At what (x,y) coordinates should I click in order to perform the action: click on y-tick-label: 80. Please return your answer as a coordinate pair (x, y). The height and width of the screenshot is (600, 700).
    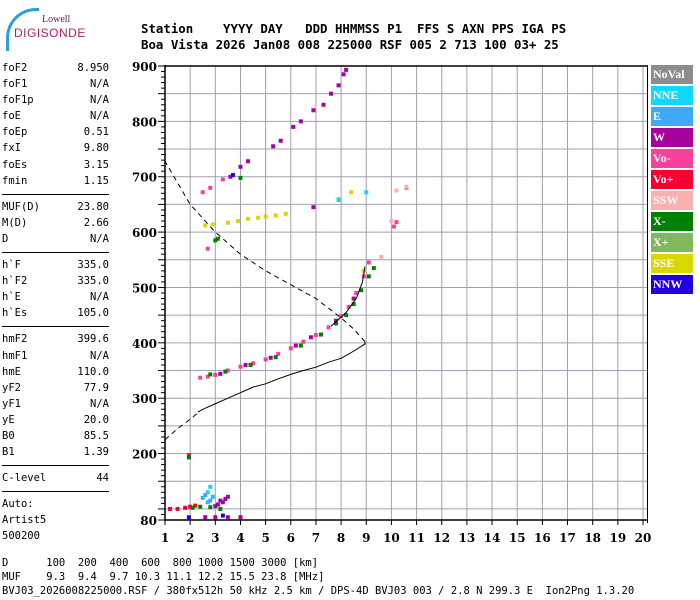
    Looking at the image, I should click on (148, 521).